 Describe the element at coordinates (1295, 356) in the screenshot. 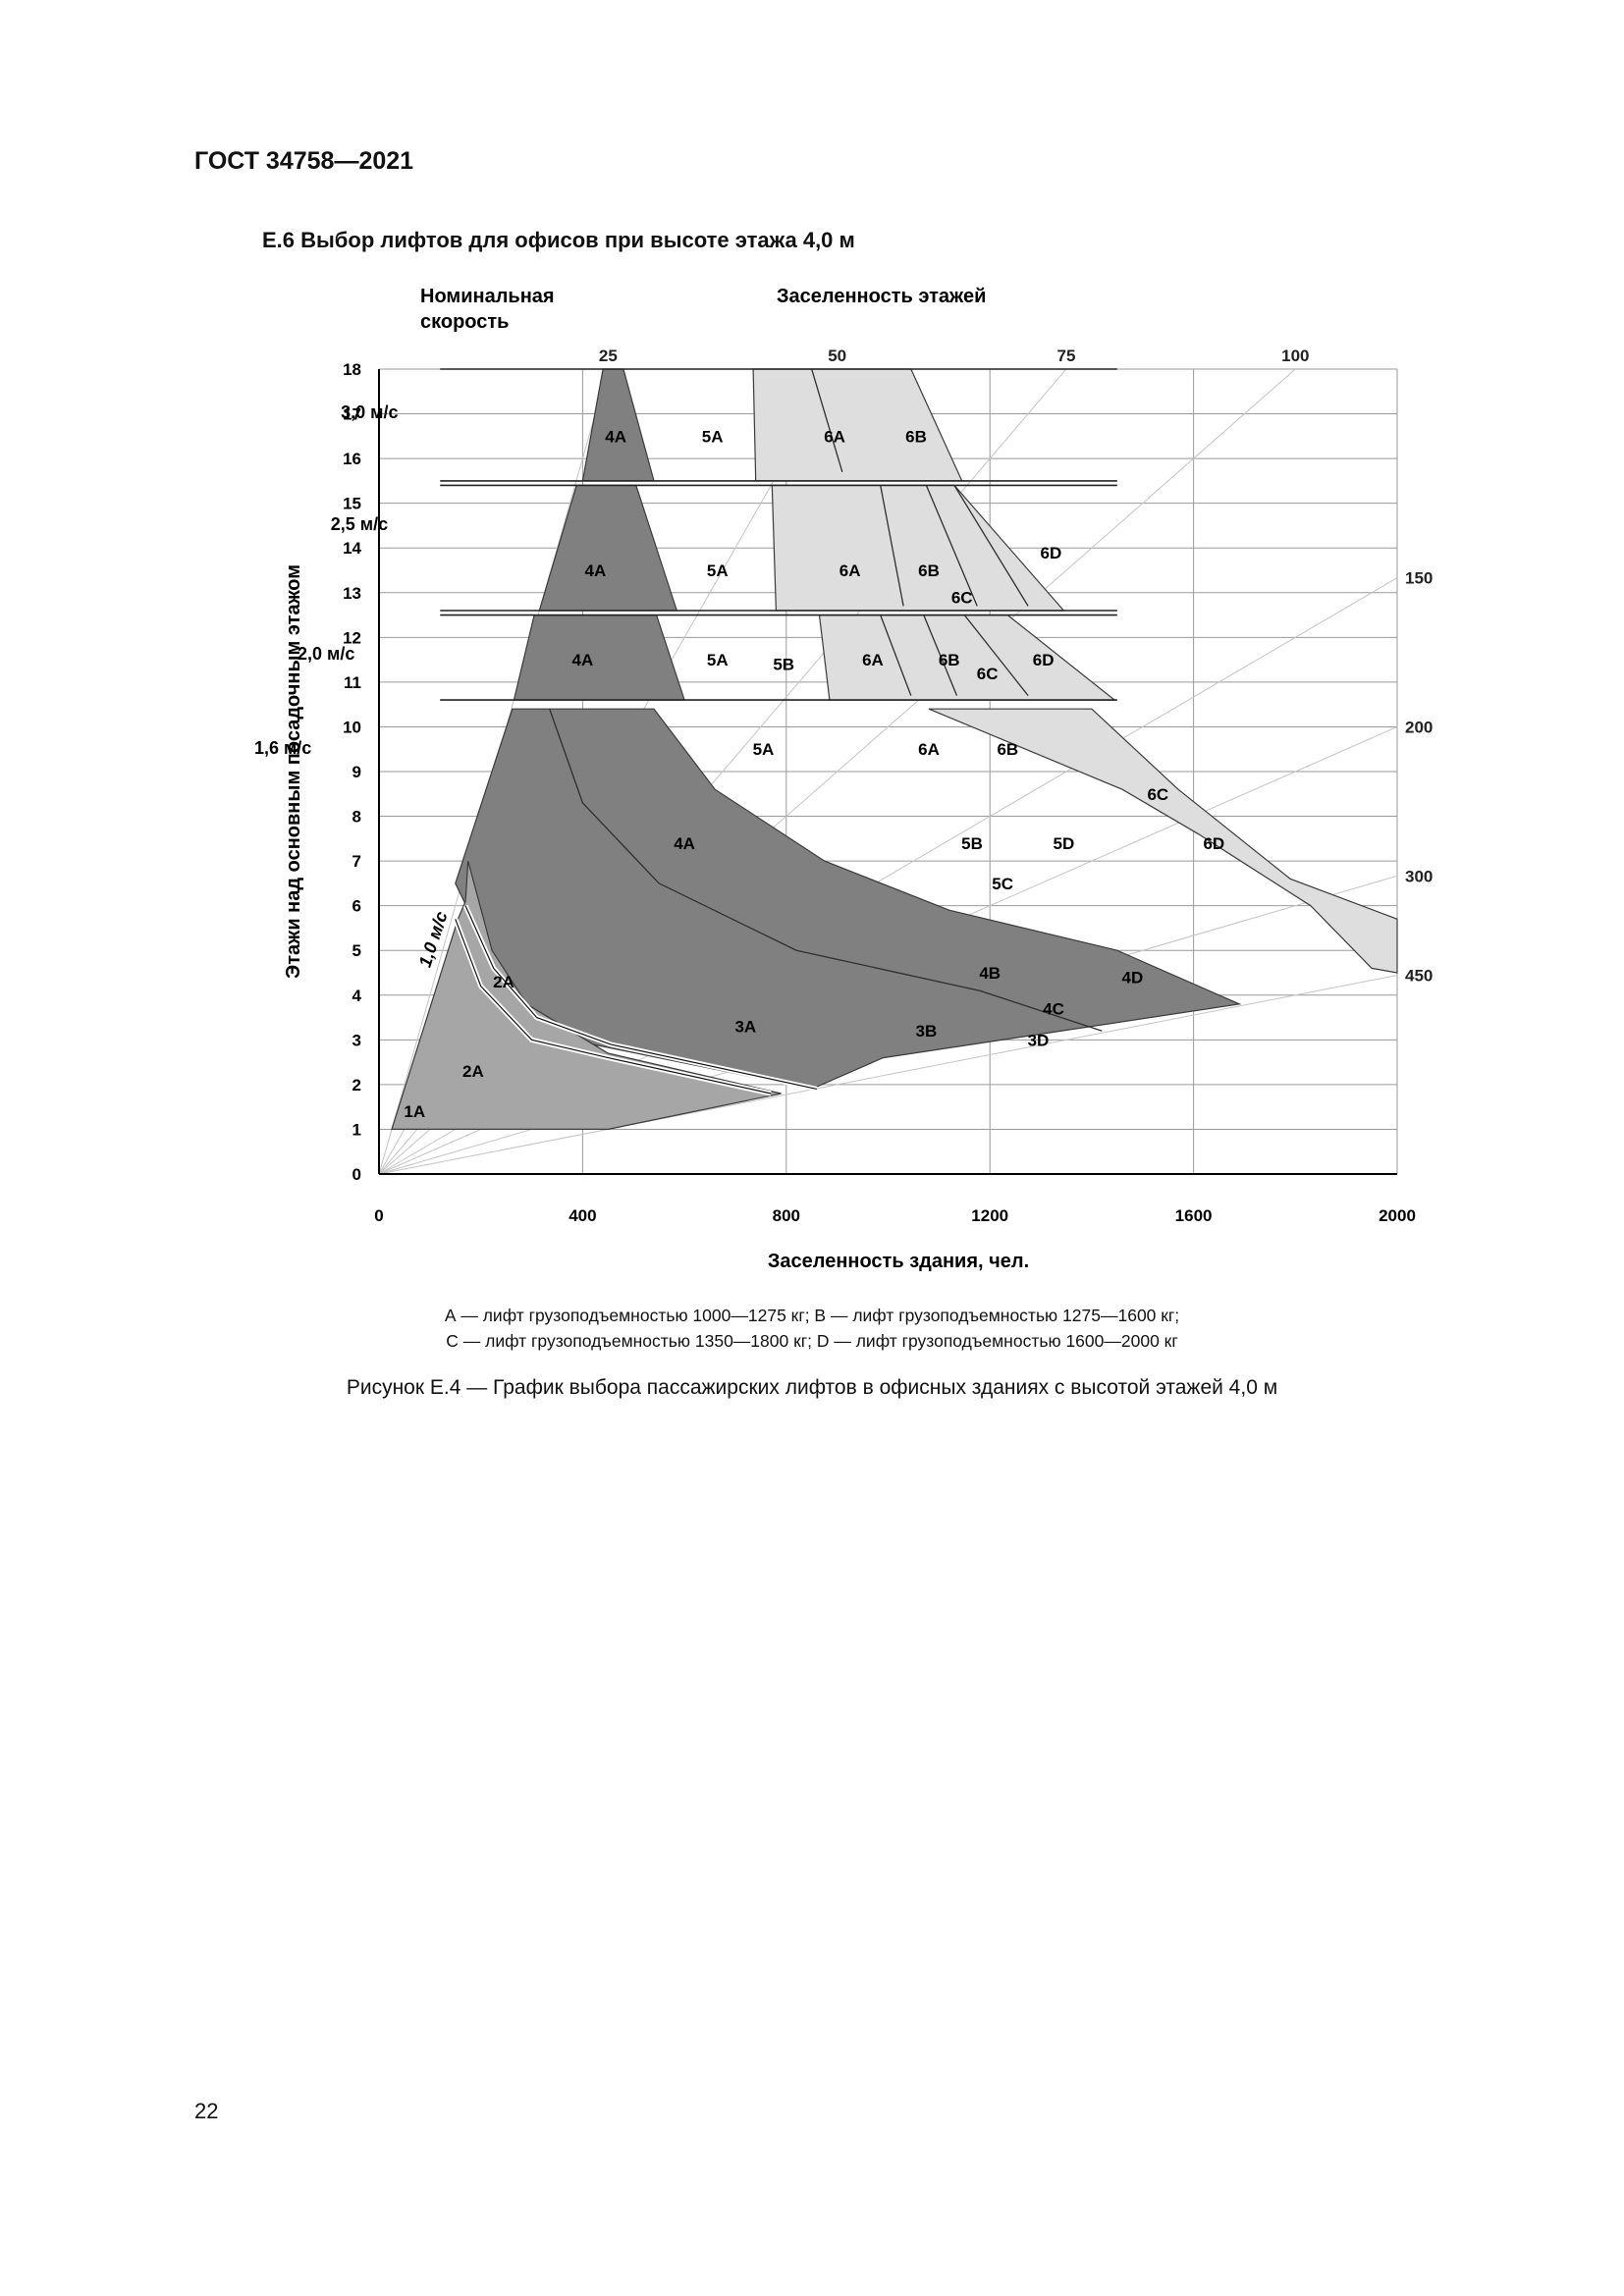

I see `density-ray-label: 100` at that location.